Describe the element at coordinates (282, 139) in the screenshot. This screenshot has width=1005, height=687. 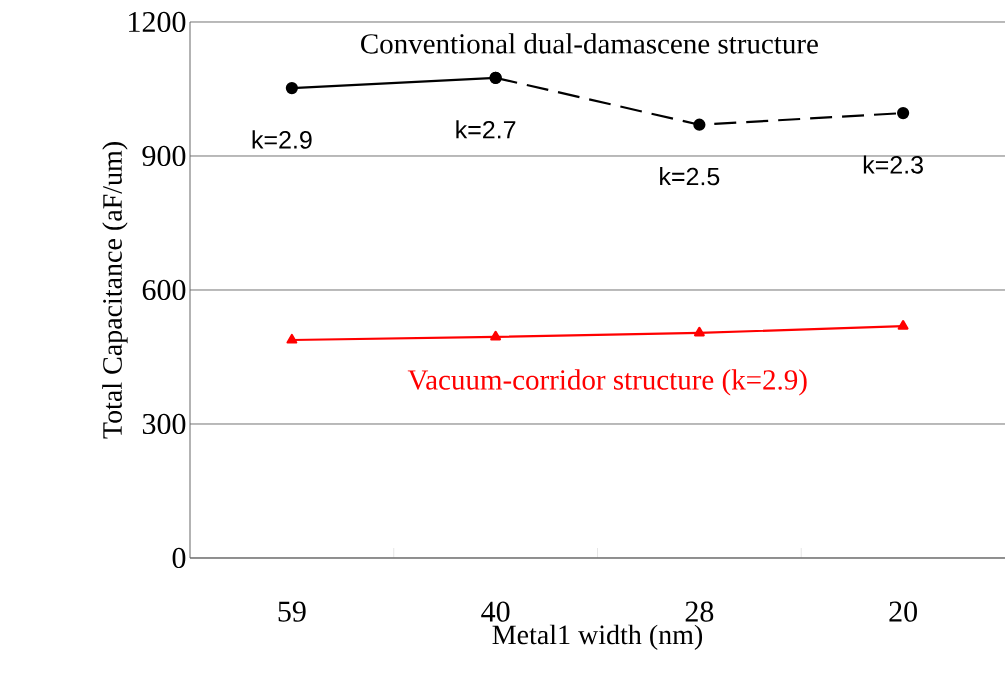
I see `annotation: k=2.9` at that location.